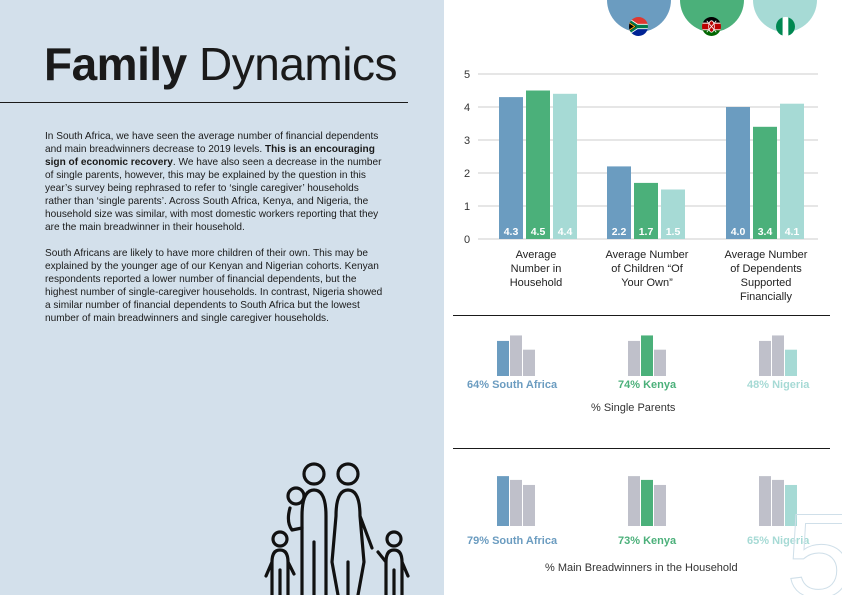 This screenshot has width=842, height=595. I want to click on breadwinners-mini-chart, so click(647, 501).